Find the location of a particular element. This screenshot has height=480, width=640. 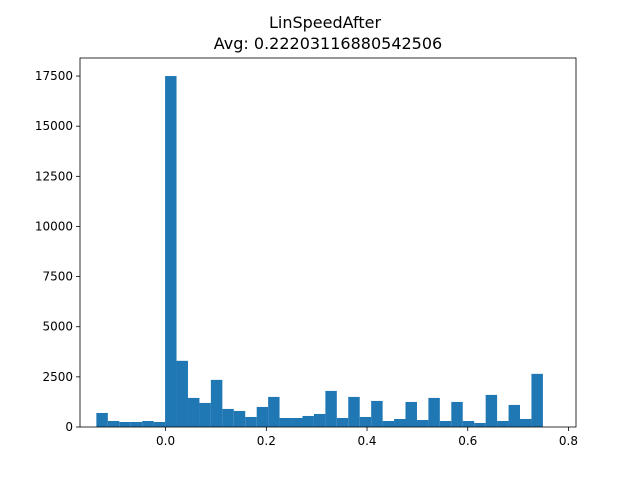

chart-subtitle: Avg: 0.22203116880542506 is located at coordinates (328, 43).